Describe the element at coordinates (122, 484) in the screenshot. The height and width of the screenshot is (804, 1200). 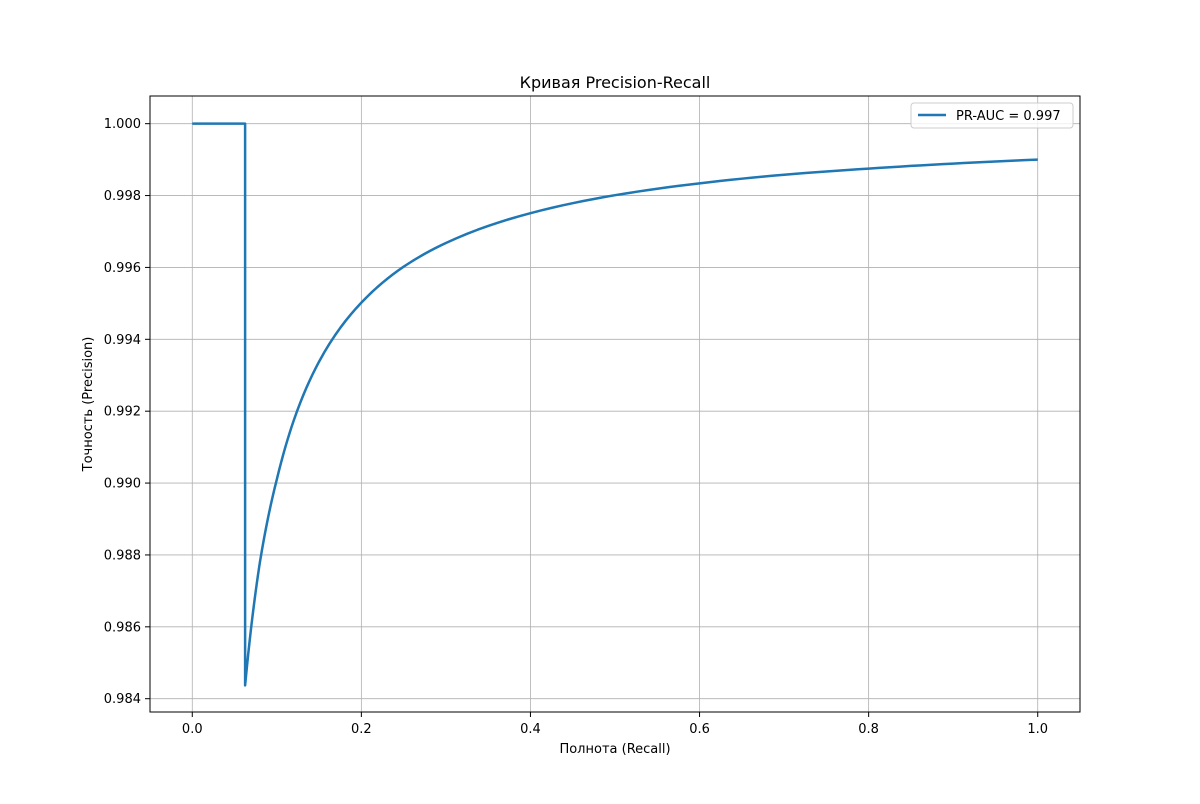
I see `y-tick-label: 0.990` at that location.